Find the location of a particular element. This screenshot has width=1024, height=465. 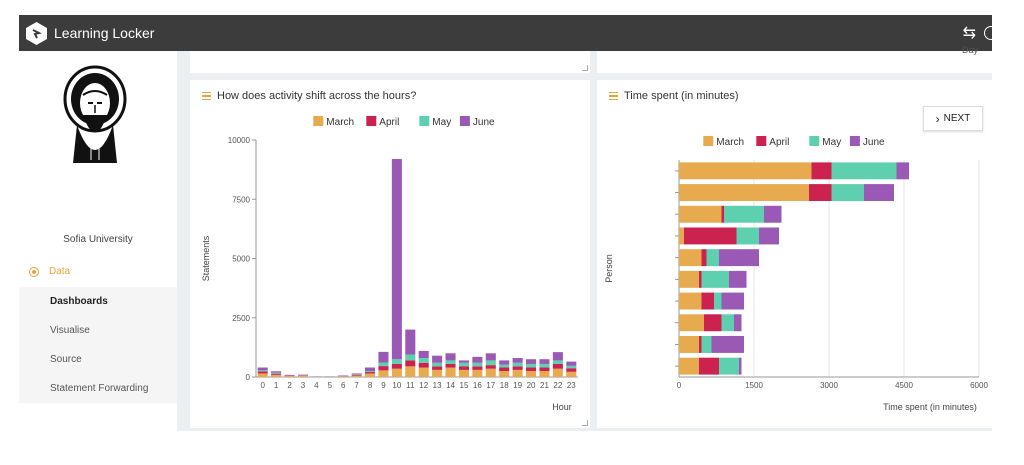

x-tick-label: 5 is located at coordinates (330, 385).